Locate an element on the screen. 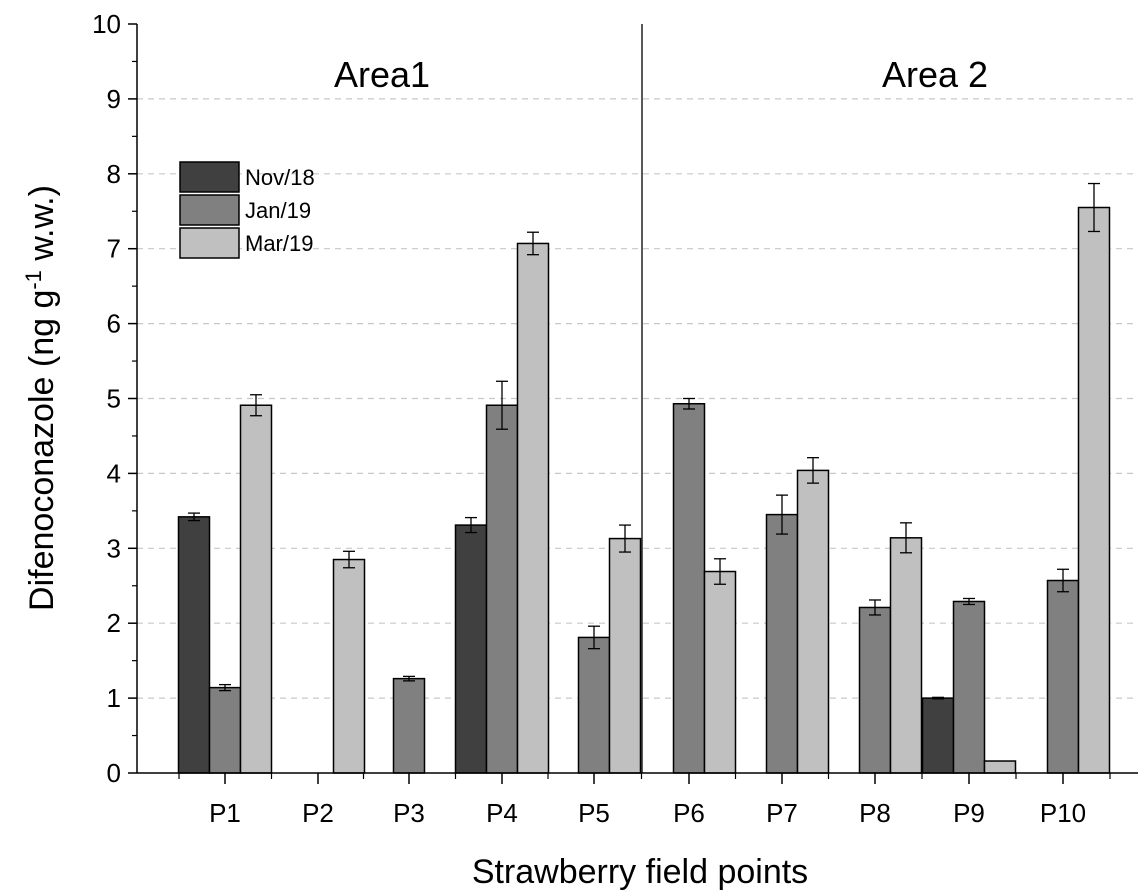  bar-p9-nov18 is located at coordinates (938, 735).